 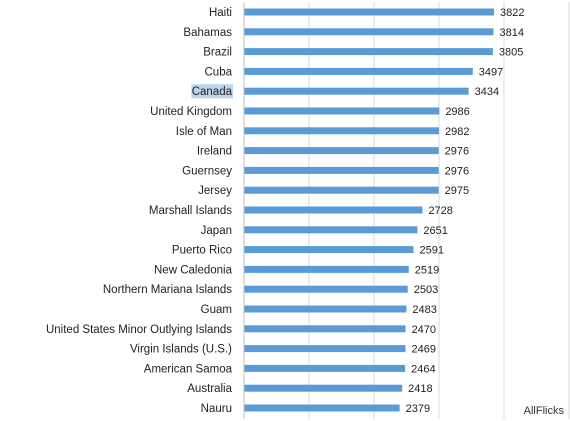 What do you see at coordinates (368, 52) in the screenshot?
I see `bar-brazil` at bounding box center [368, 52].